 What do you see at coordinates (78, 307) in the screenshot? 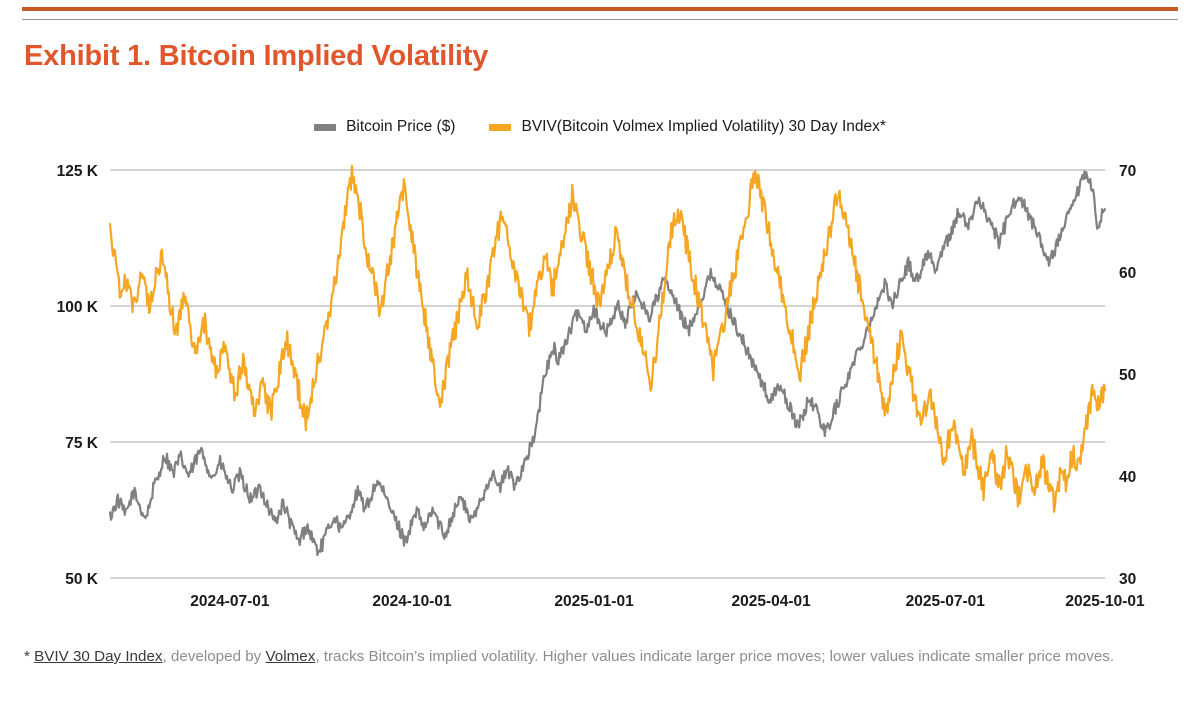
I see `left-axis-tick-label: 100 K` at bounding box center [78, 307].